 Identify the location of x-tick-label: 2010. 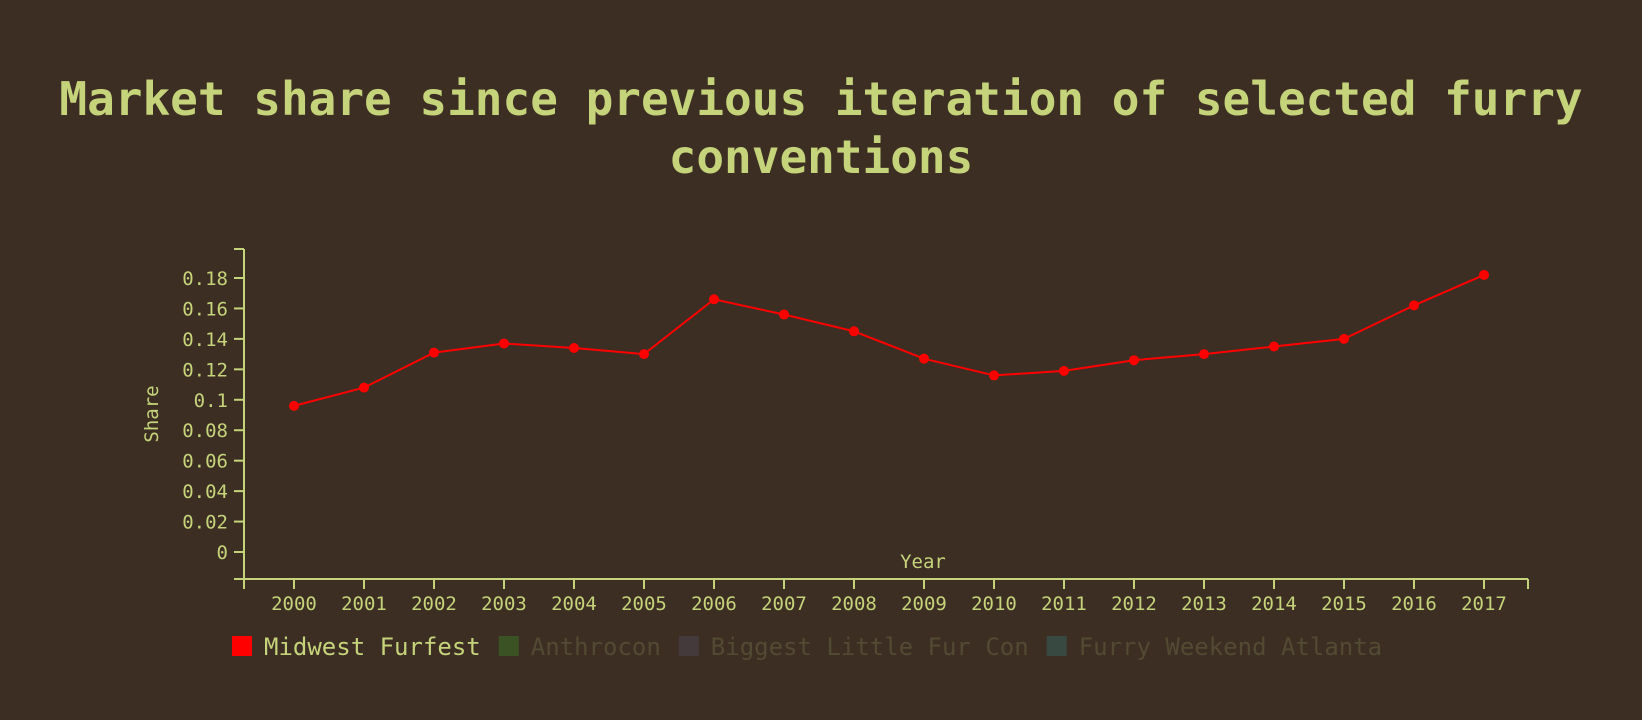
(994, 604).